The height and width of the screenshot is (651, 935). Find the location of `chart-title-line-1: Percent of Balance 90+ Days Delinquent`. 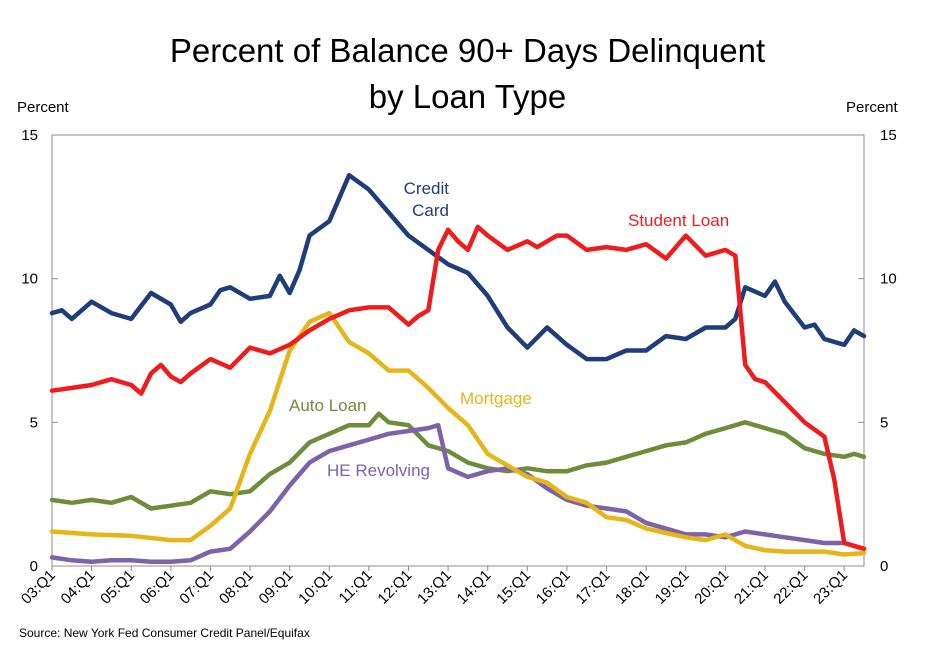

chart-title-line-1: Percent of Balance 90+ Days Delinquent is located at coordinates (467, 50).